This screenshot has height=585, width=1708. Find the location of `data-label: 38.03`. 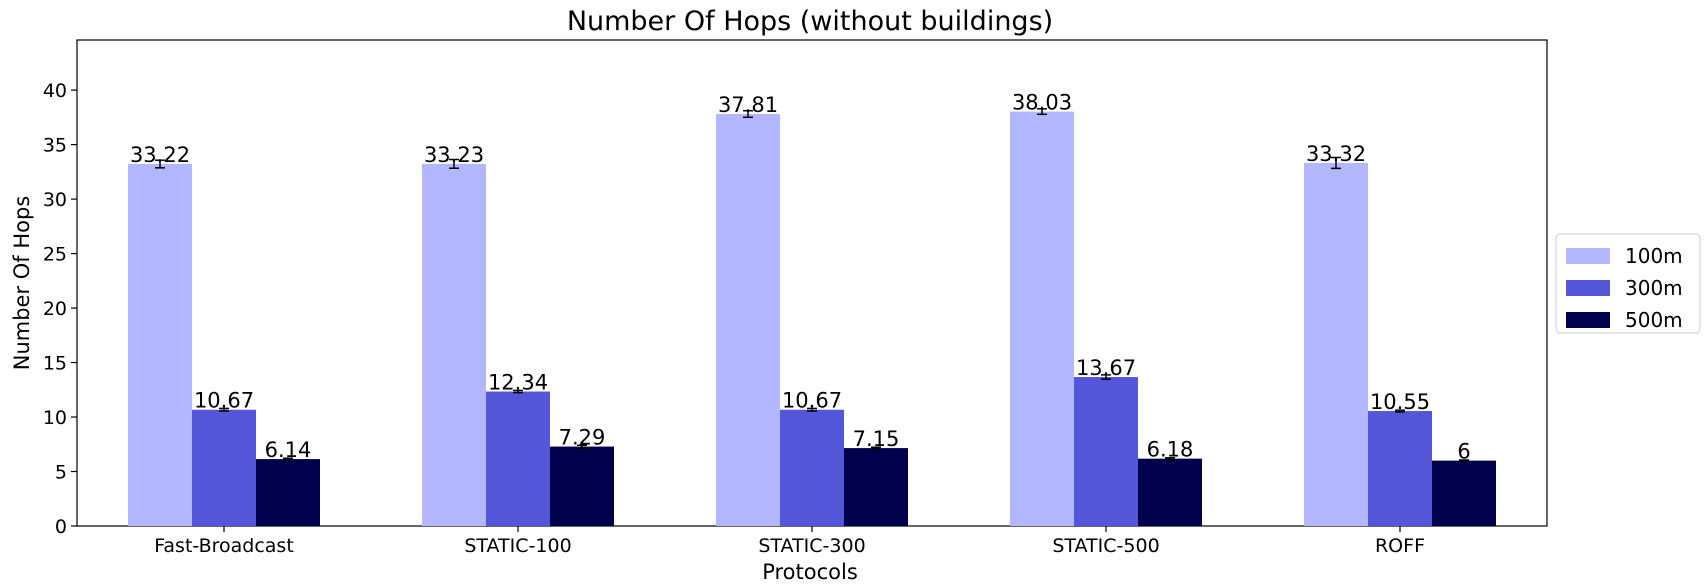

data-label: 38.03 is located at coordinates (1042, 103).